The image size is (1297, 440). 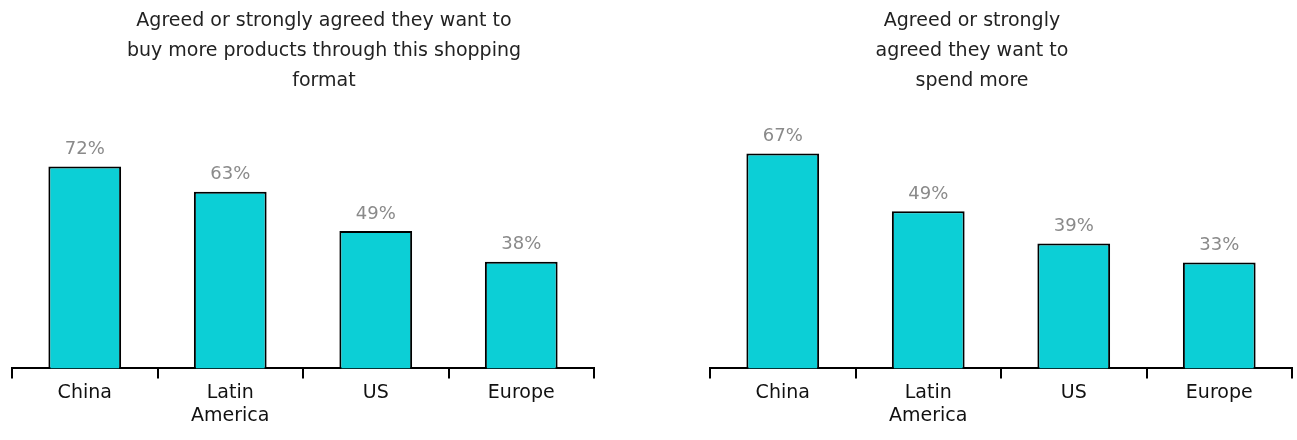 What do you see at coordinates (521, 243) in the screenshot?
I see `data-label: 38%` at bounding box center [521, 243].